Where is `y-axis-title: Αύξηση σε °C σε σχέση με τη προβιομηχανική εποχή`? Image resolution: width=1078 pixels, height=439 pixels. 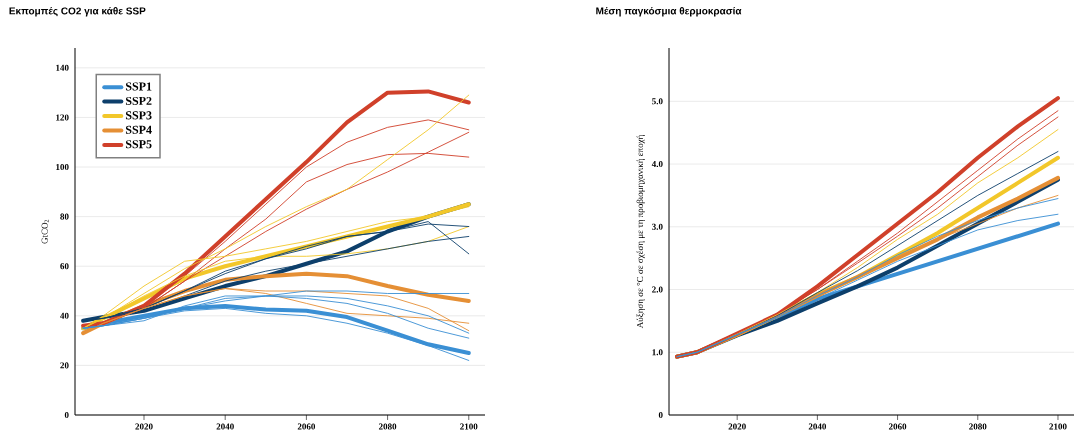 y-axis-title: Αύξηση σε °C σε σχέση με τη προβιομηχανική εποχή is located at coordinates (640, 232).